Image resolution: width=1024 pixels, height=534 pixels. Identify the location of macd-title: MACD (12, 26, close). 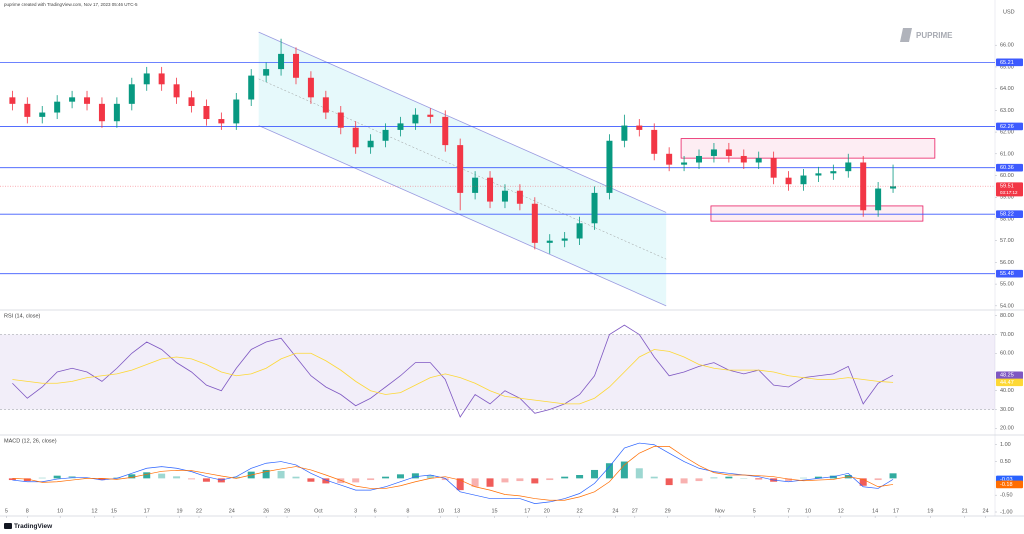
(30, 441).